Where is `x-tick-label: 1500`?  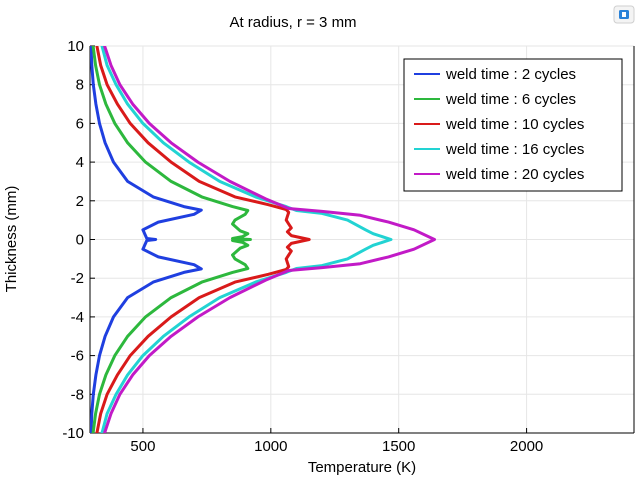
x-tick-label: 1500 is located at coordinates (398, 446).